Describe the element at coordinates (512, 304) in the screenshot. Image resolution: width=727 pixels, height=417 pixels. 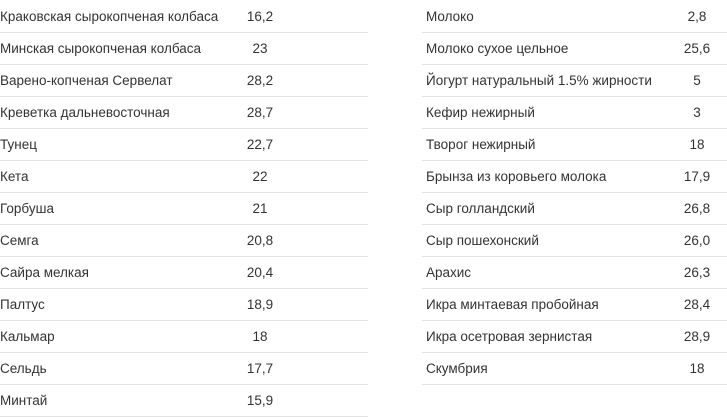
I see `product-name: Икра минтаевая пробойная` at that location.